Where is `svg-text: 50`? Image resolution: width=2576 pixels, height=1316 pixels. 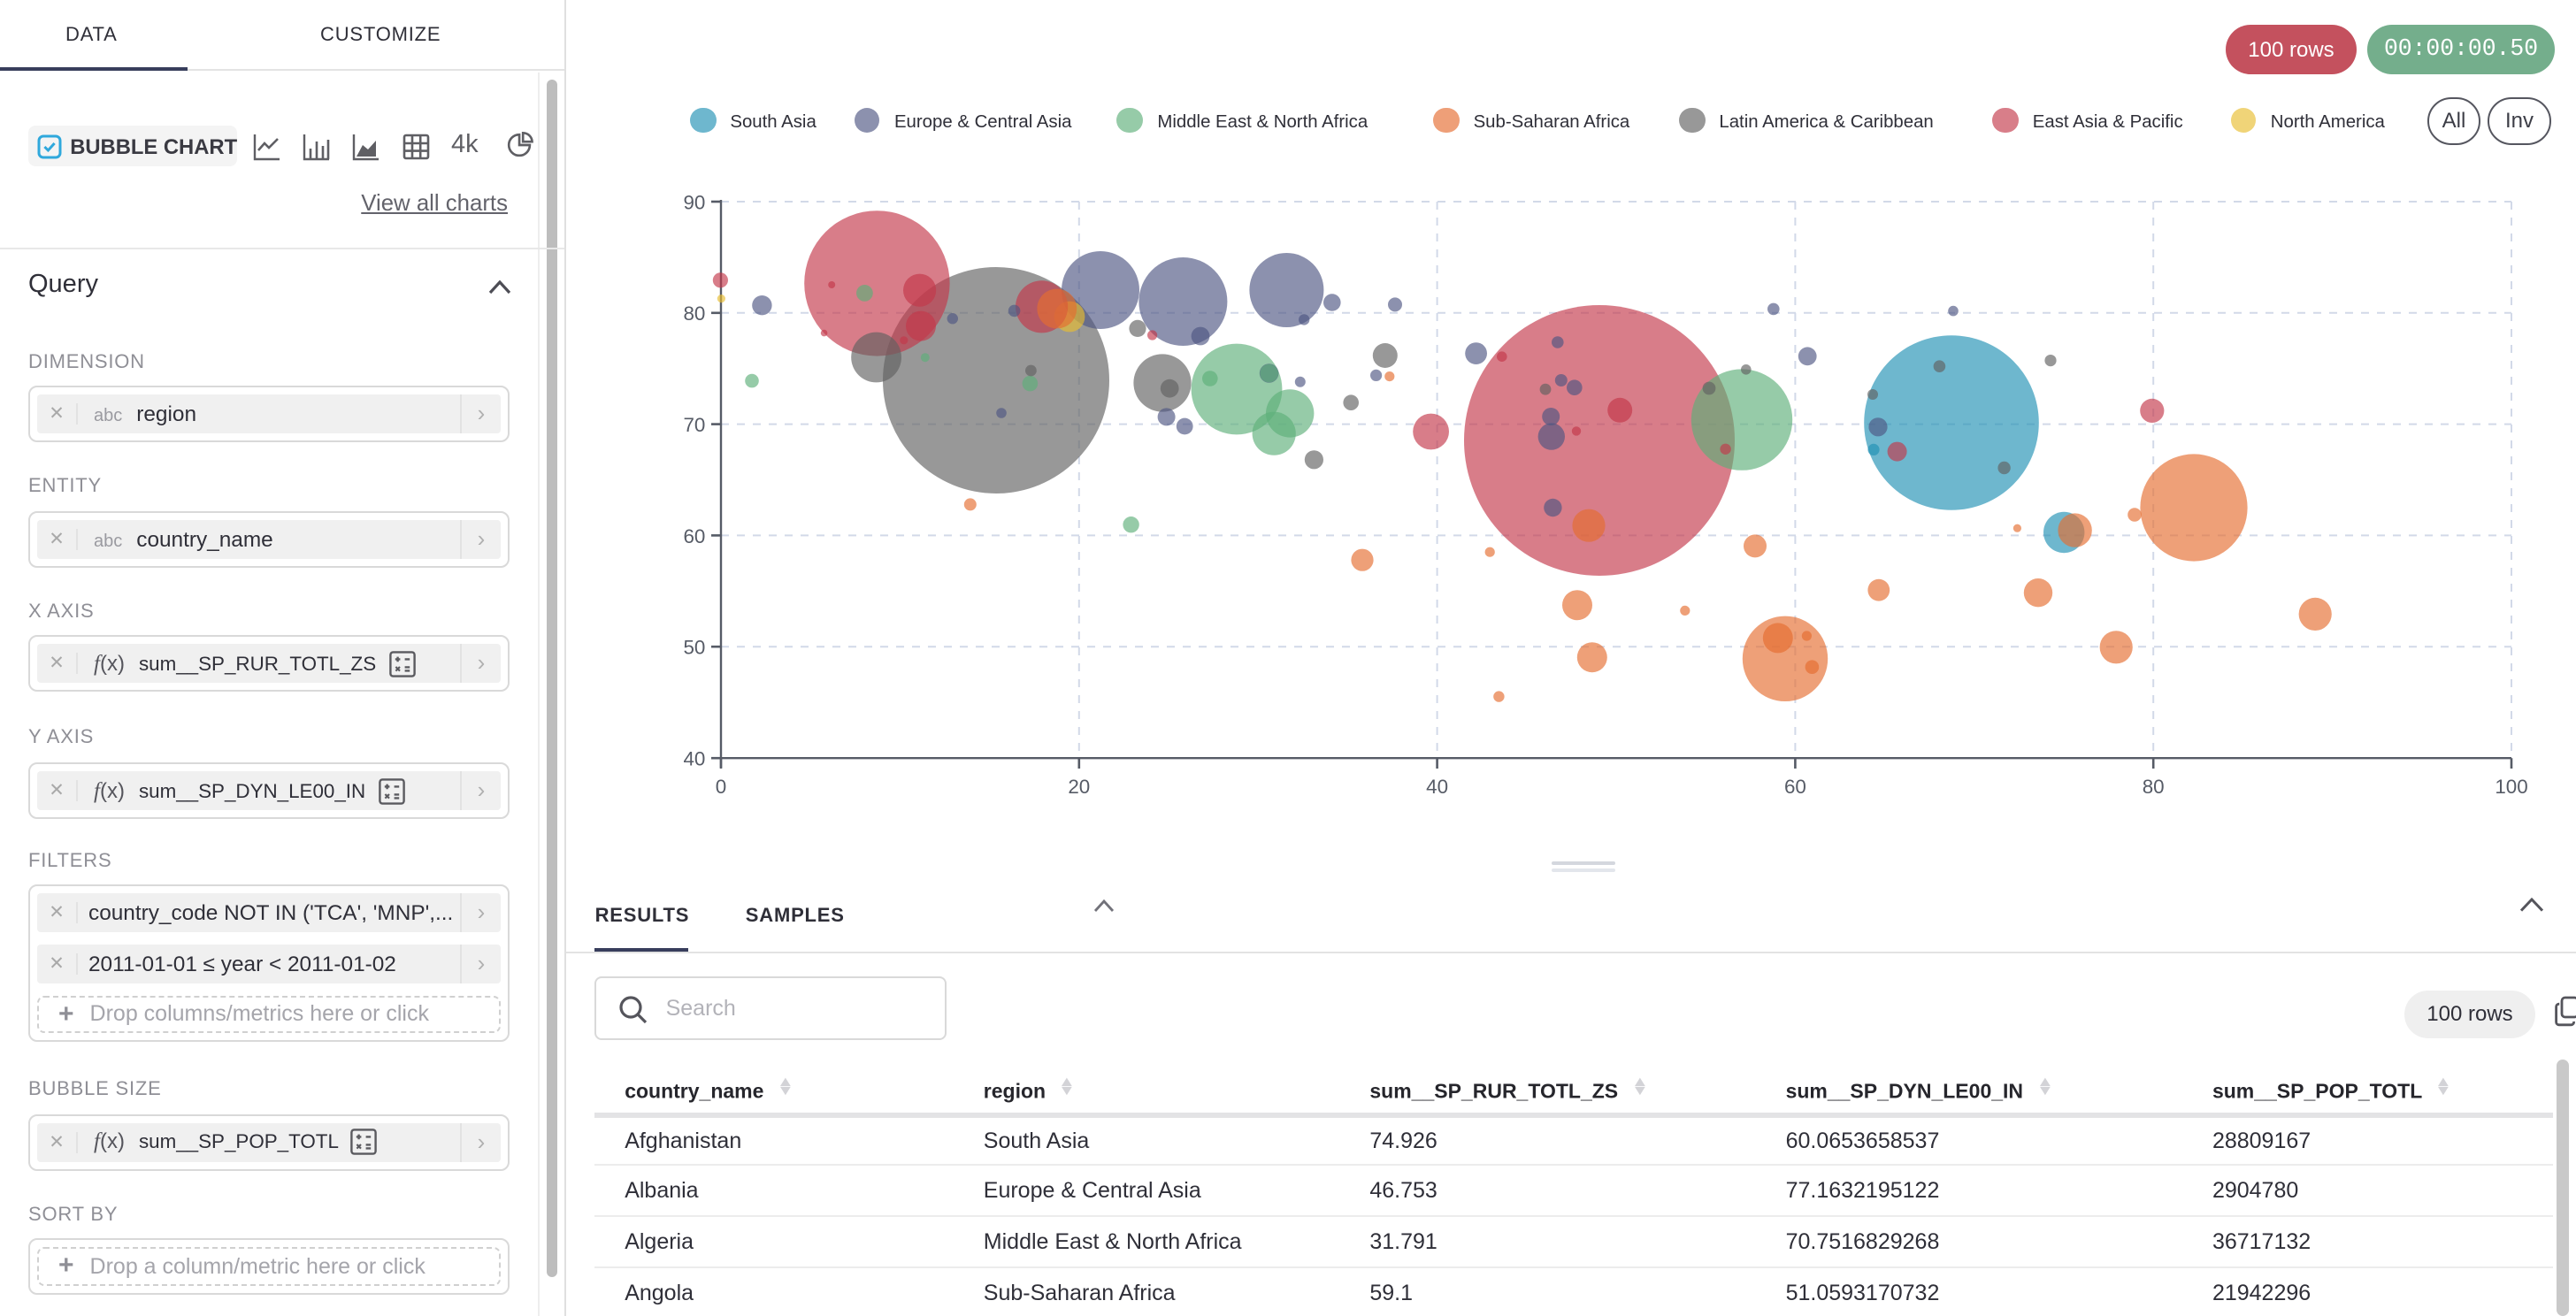 svg-text: 50 is located at coordinates (694, 648).